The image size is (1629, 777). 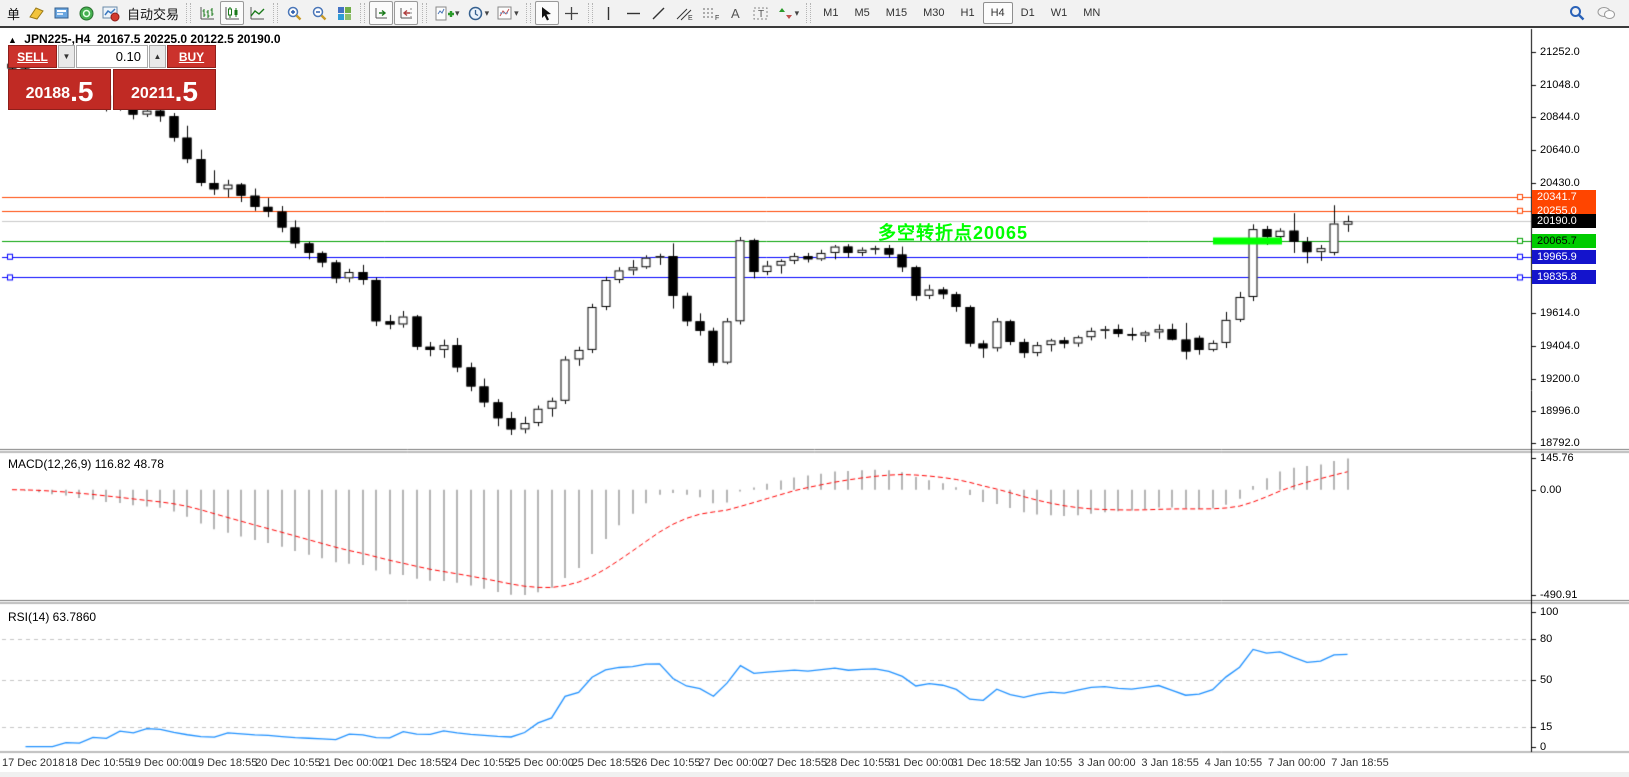 I want to click on periods-icon: ▾, so click(x=478, y=13).